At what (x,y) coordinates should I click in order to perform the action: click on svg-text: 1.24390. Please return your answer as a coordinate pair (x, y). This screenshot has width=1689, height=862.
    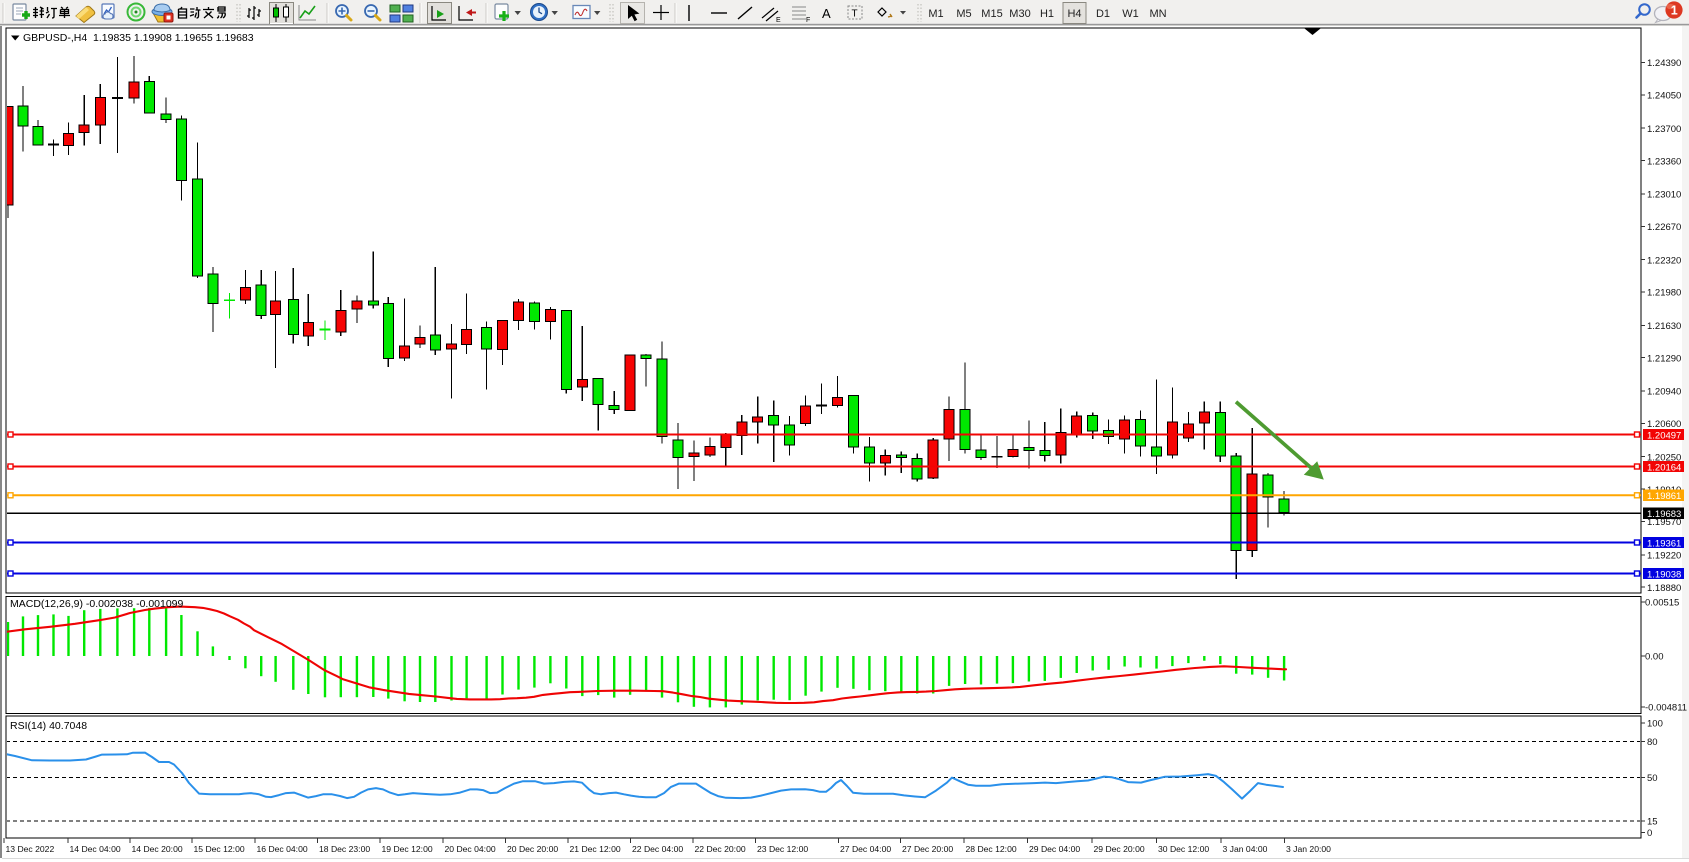
    Looking at the image, I should click on (1664, 63).